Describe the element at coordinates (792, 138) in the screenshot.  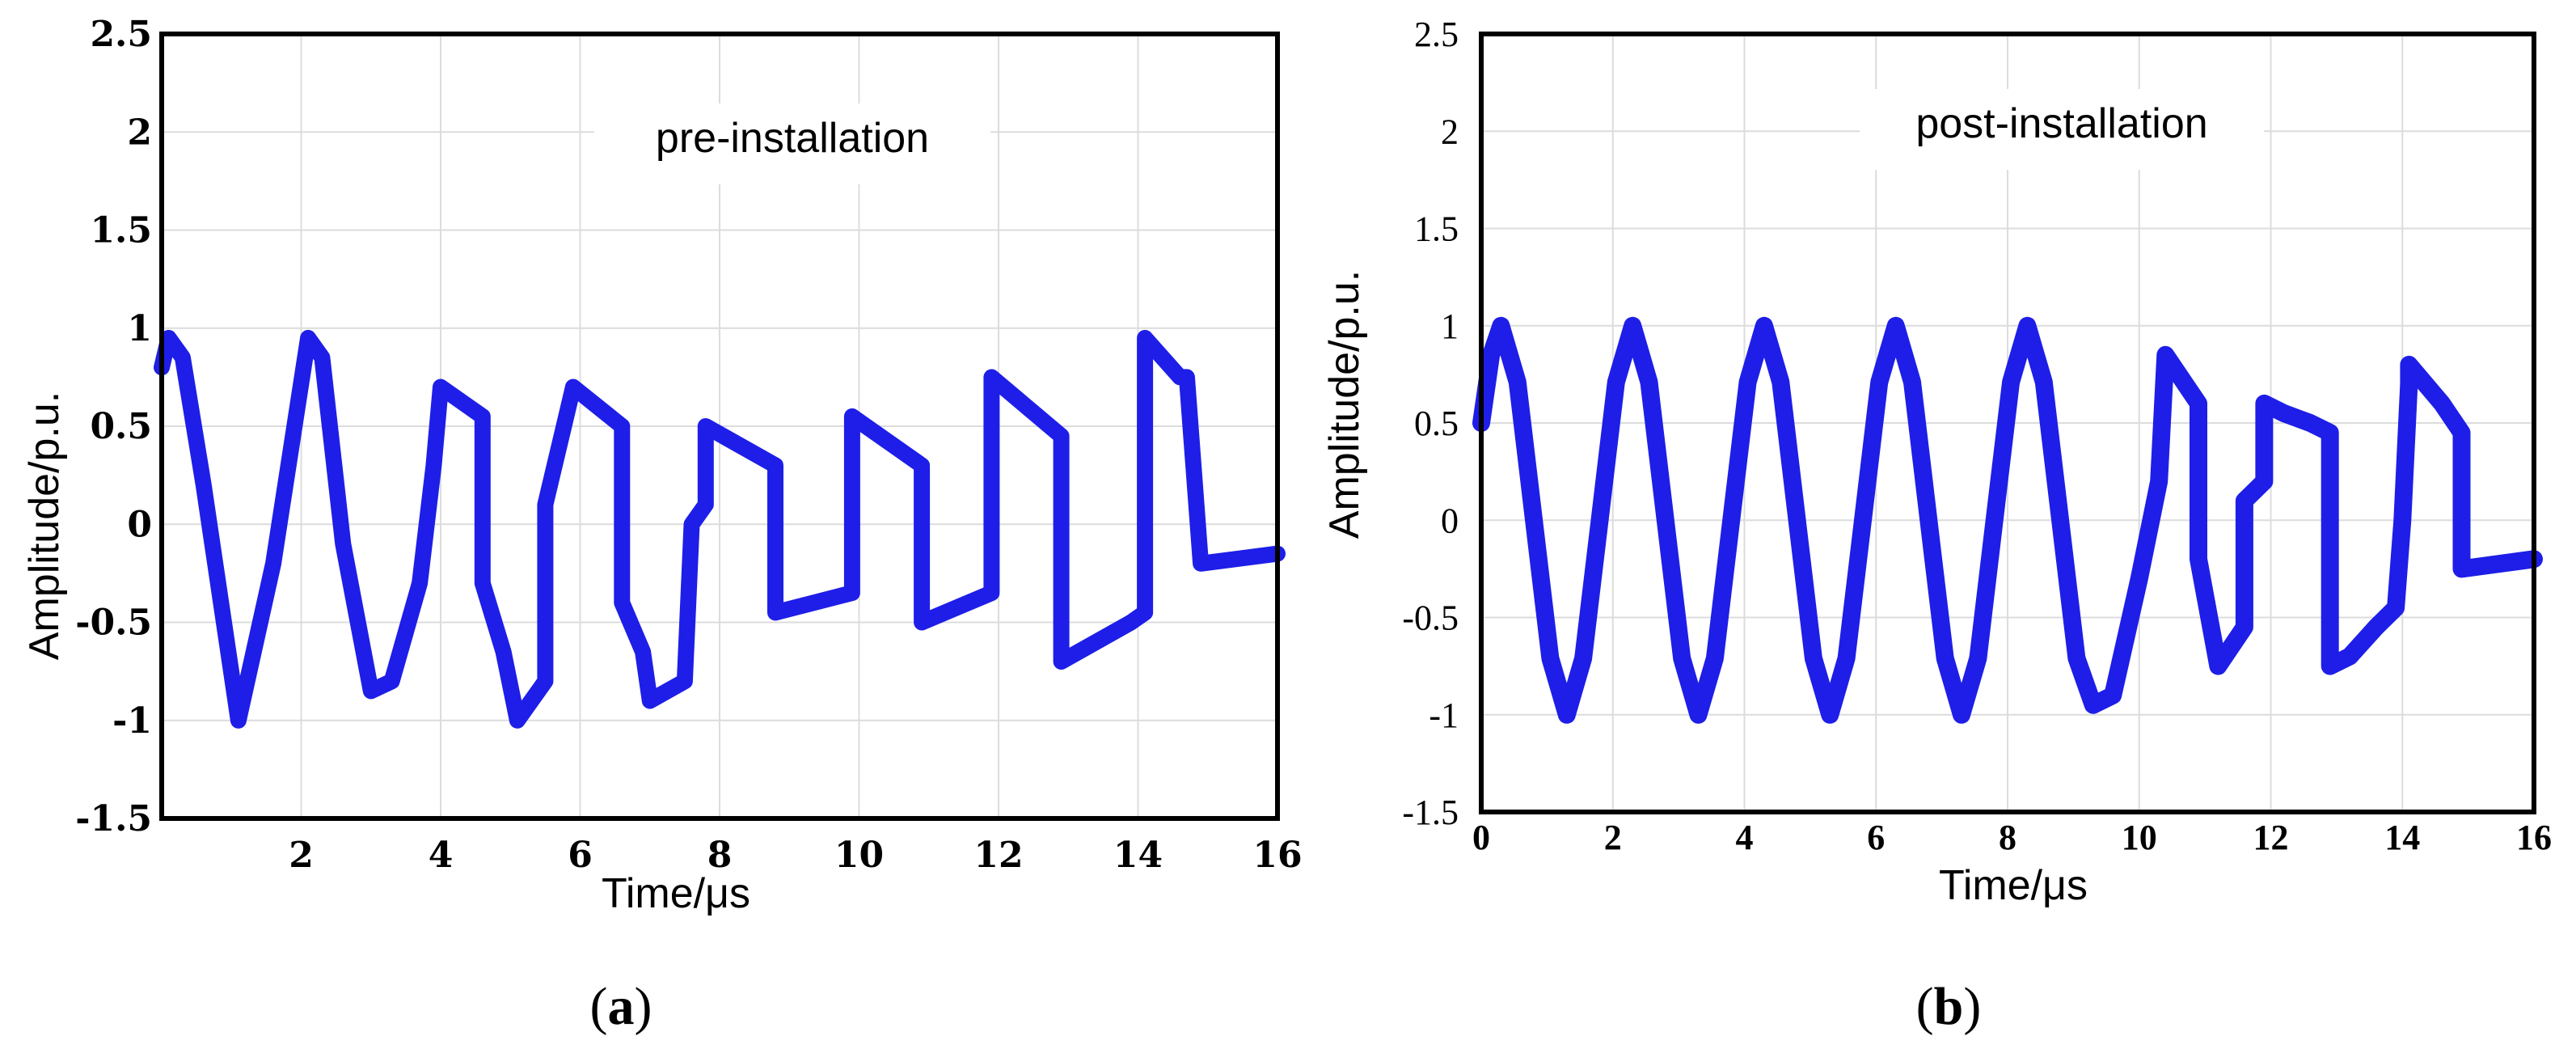
I see `chart-title-a: pre-installation` at that location.